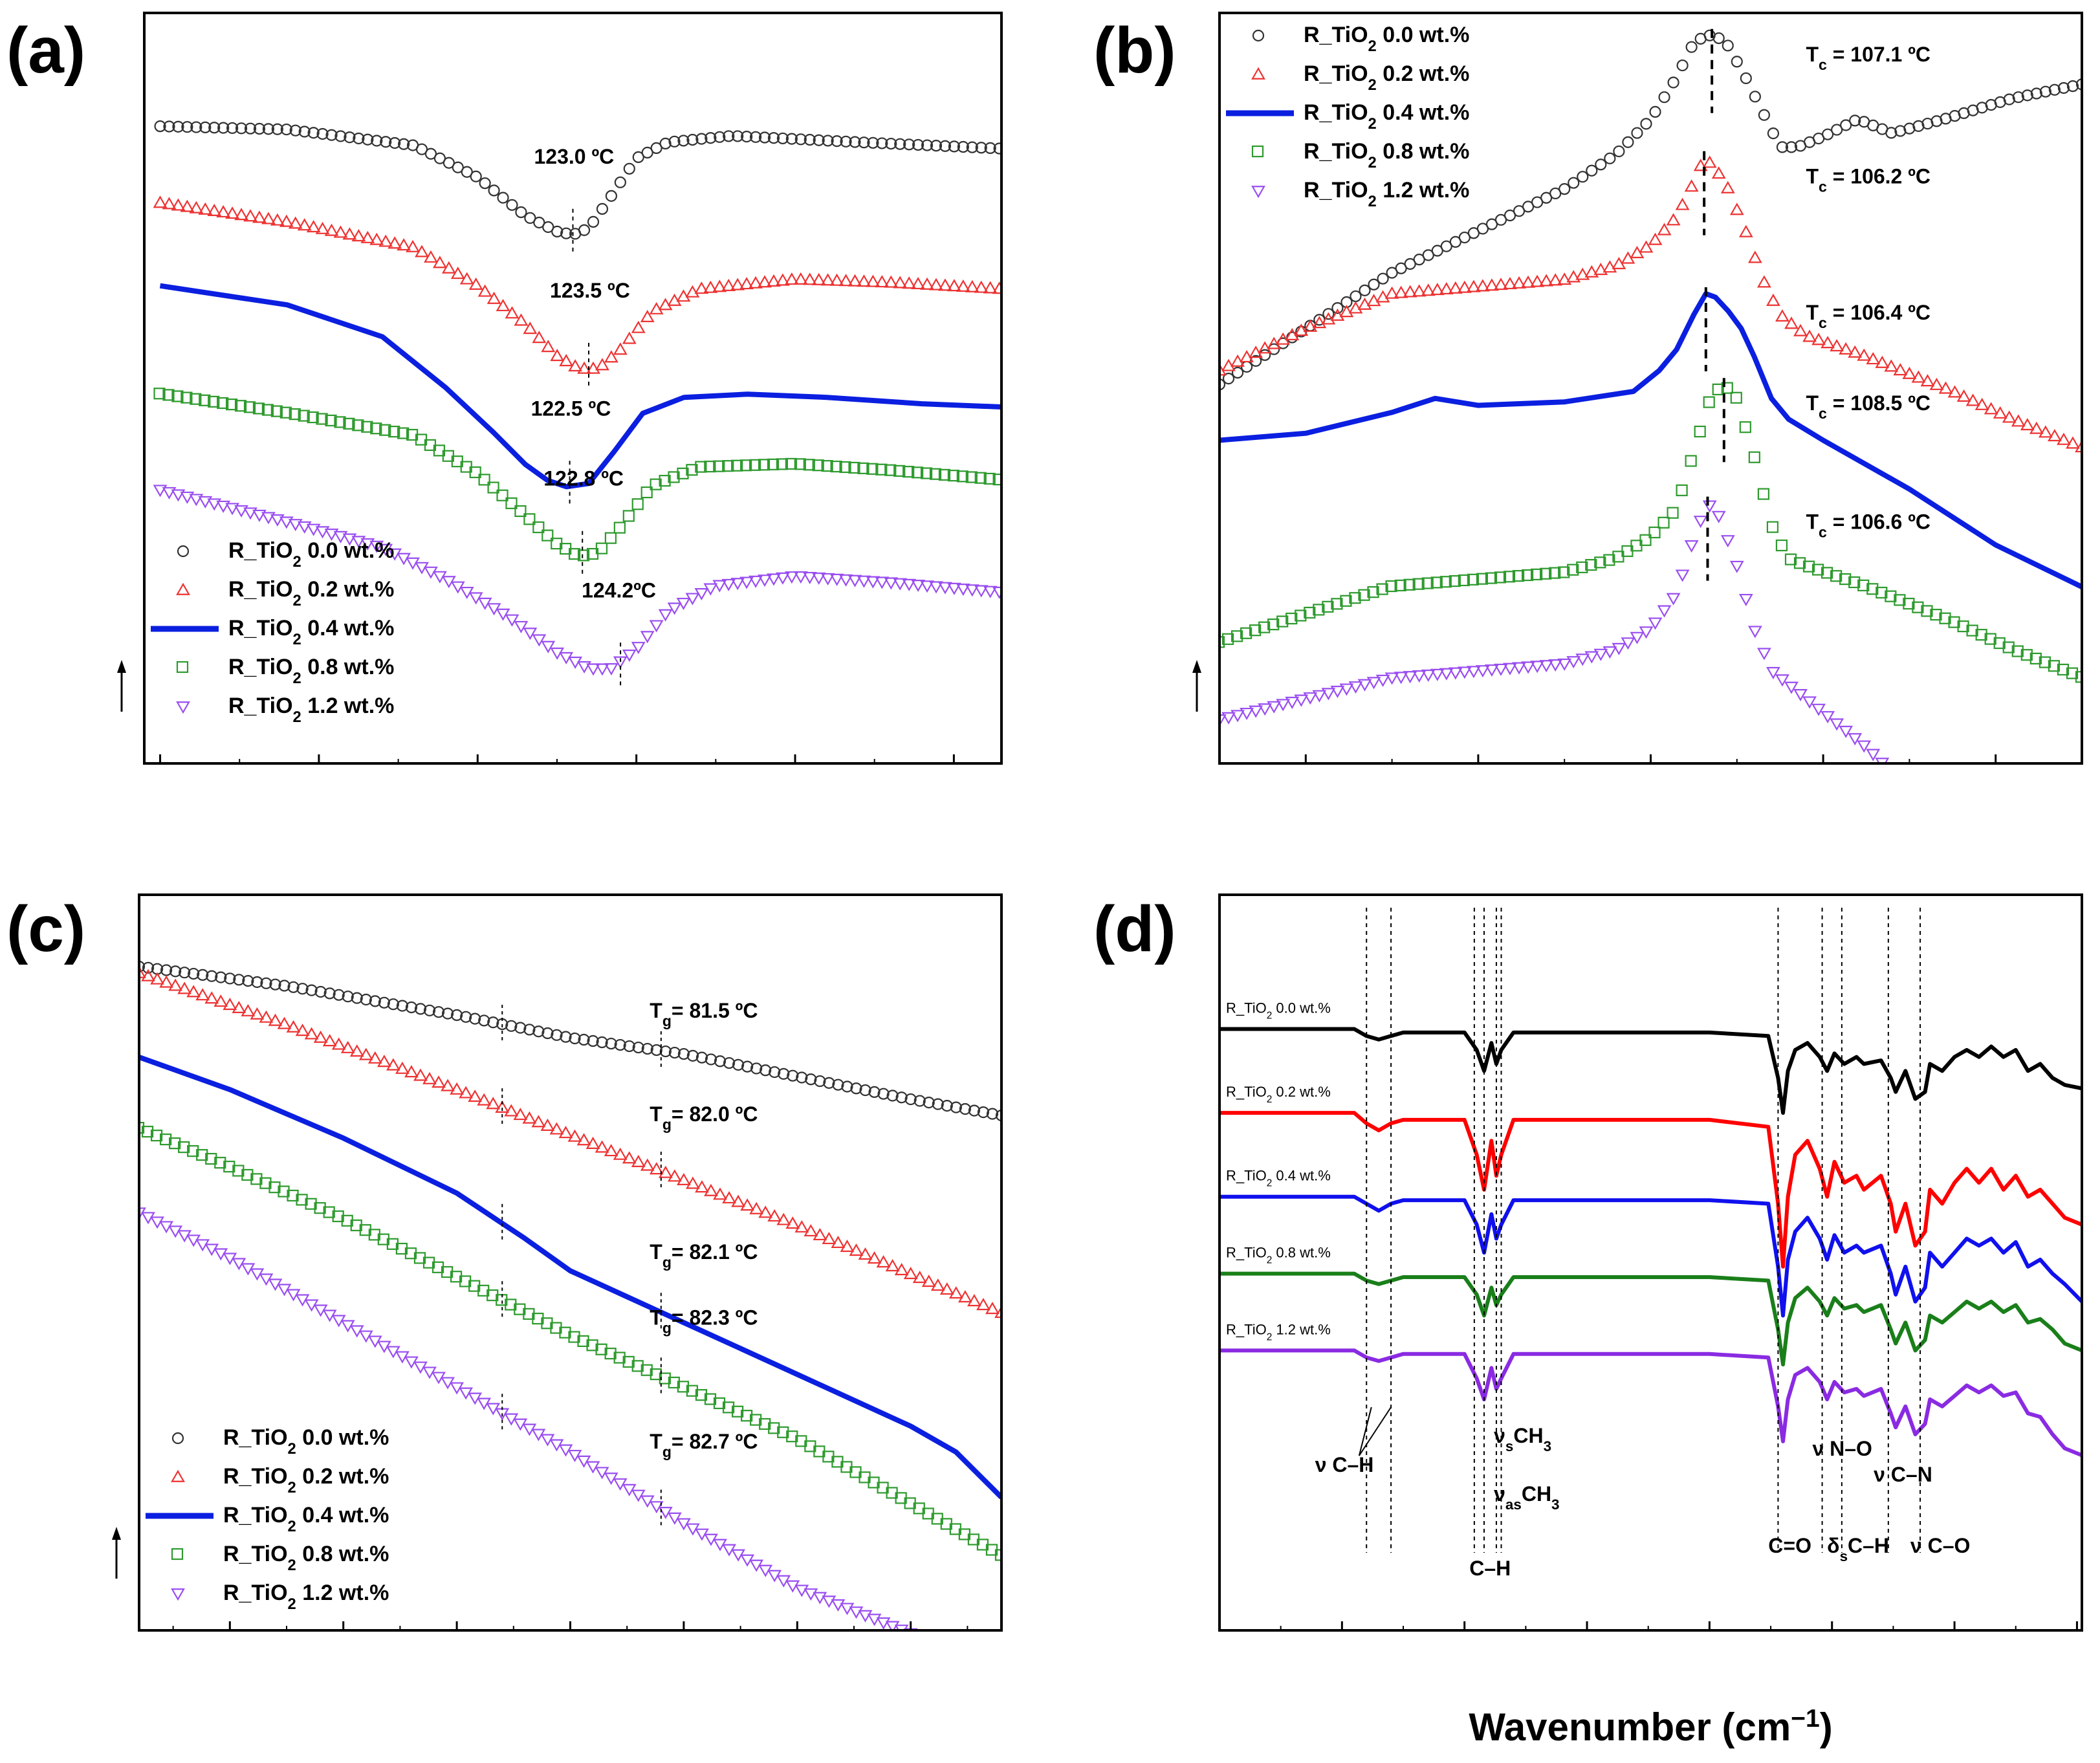 This screenshot has width=2100, height=1763. What do you see at coordinates (306, 1597) in the screenshot?
I see `legend-label: R_TiO2 1.2 wt.%` at bounding box center [306, 1597].